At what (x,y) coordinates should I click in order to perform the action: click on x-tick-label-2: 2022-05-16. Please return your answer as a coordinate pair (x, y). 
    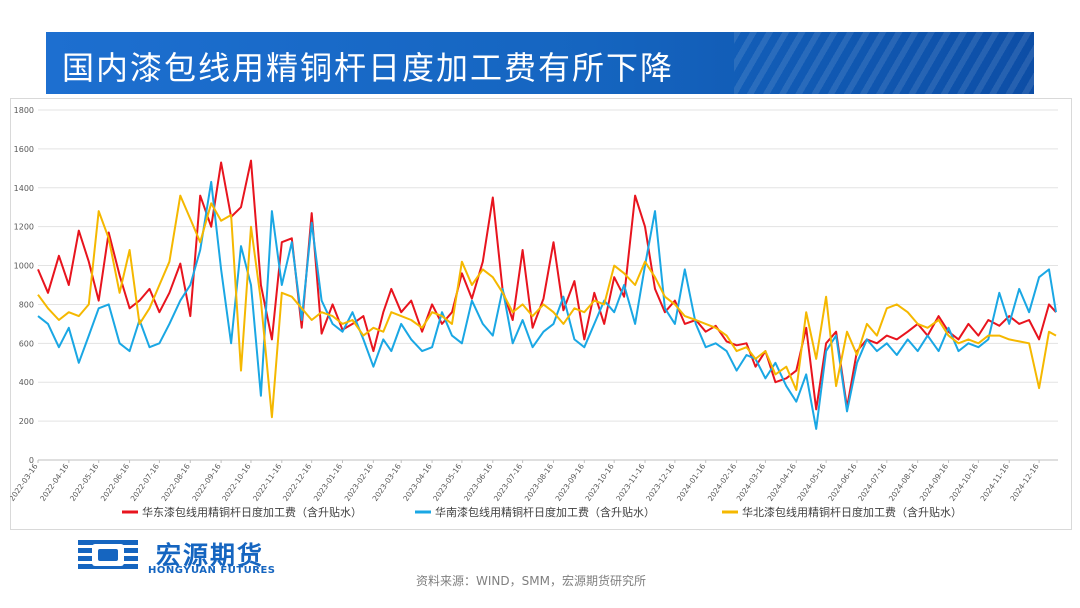
    Looking at the image, I should click on (84, 482).